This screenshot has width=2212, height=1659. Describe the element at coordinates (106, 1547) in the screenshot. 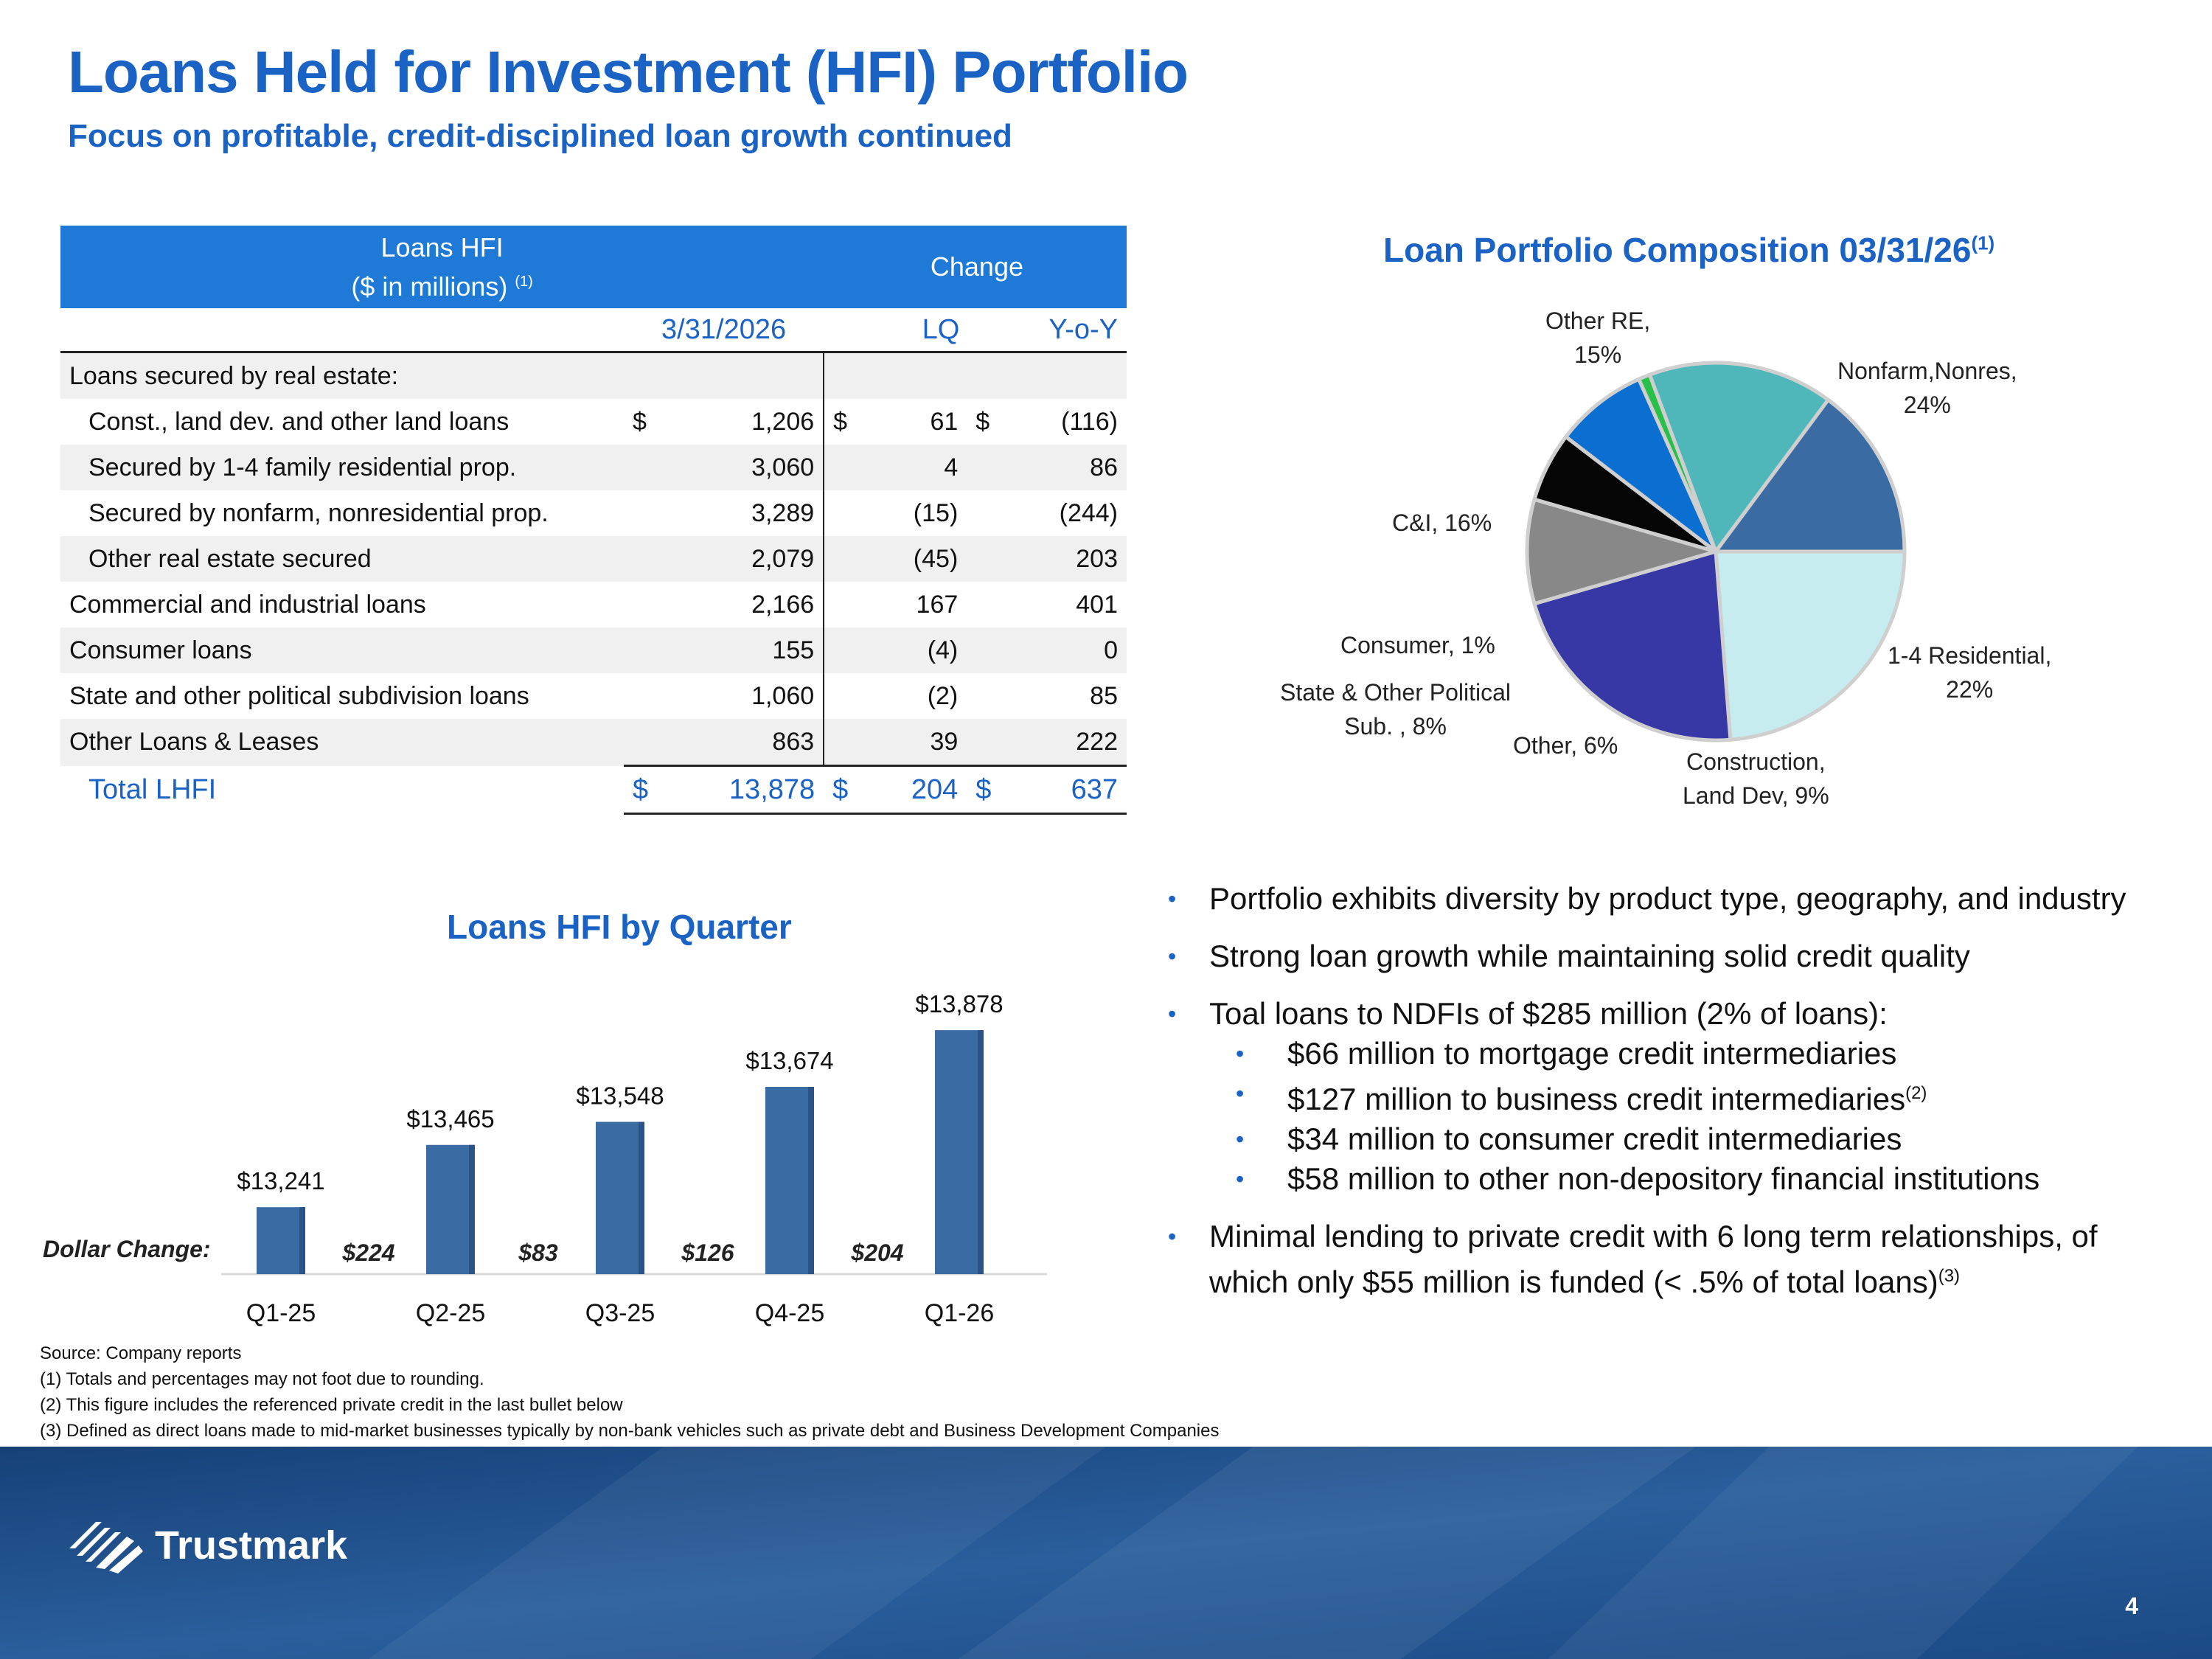

I see `trustmark-logo-icon` at that location.